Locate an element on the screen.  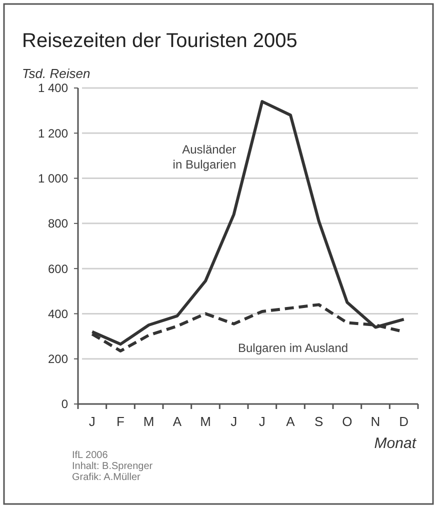
x-tick-label: S is located at coordinates (319, 421).